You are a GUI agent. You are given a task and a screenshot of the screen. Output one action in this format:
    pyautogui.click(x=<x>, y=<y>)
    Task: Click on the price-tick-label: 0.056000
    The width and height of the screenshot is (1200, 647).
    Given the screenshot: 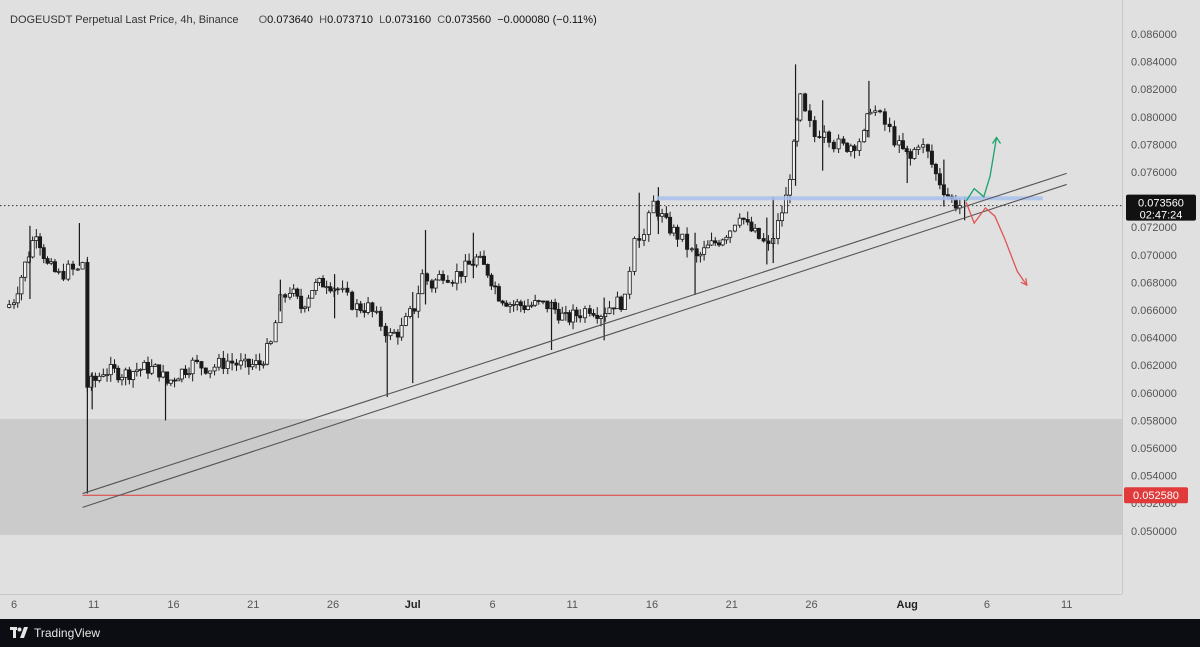 What is the action you would take?
    pyautogui.click(x=1154, y=449)
    